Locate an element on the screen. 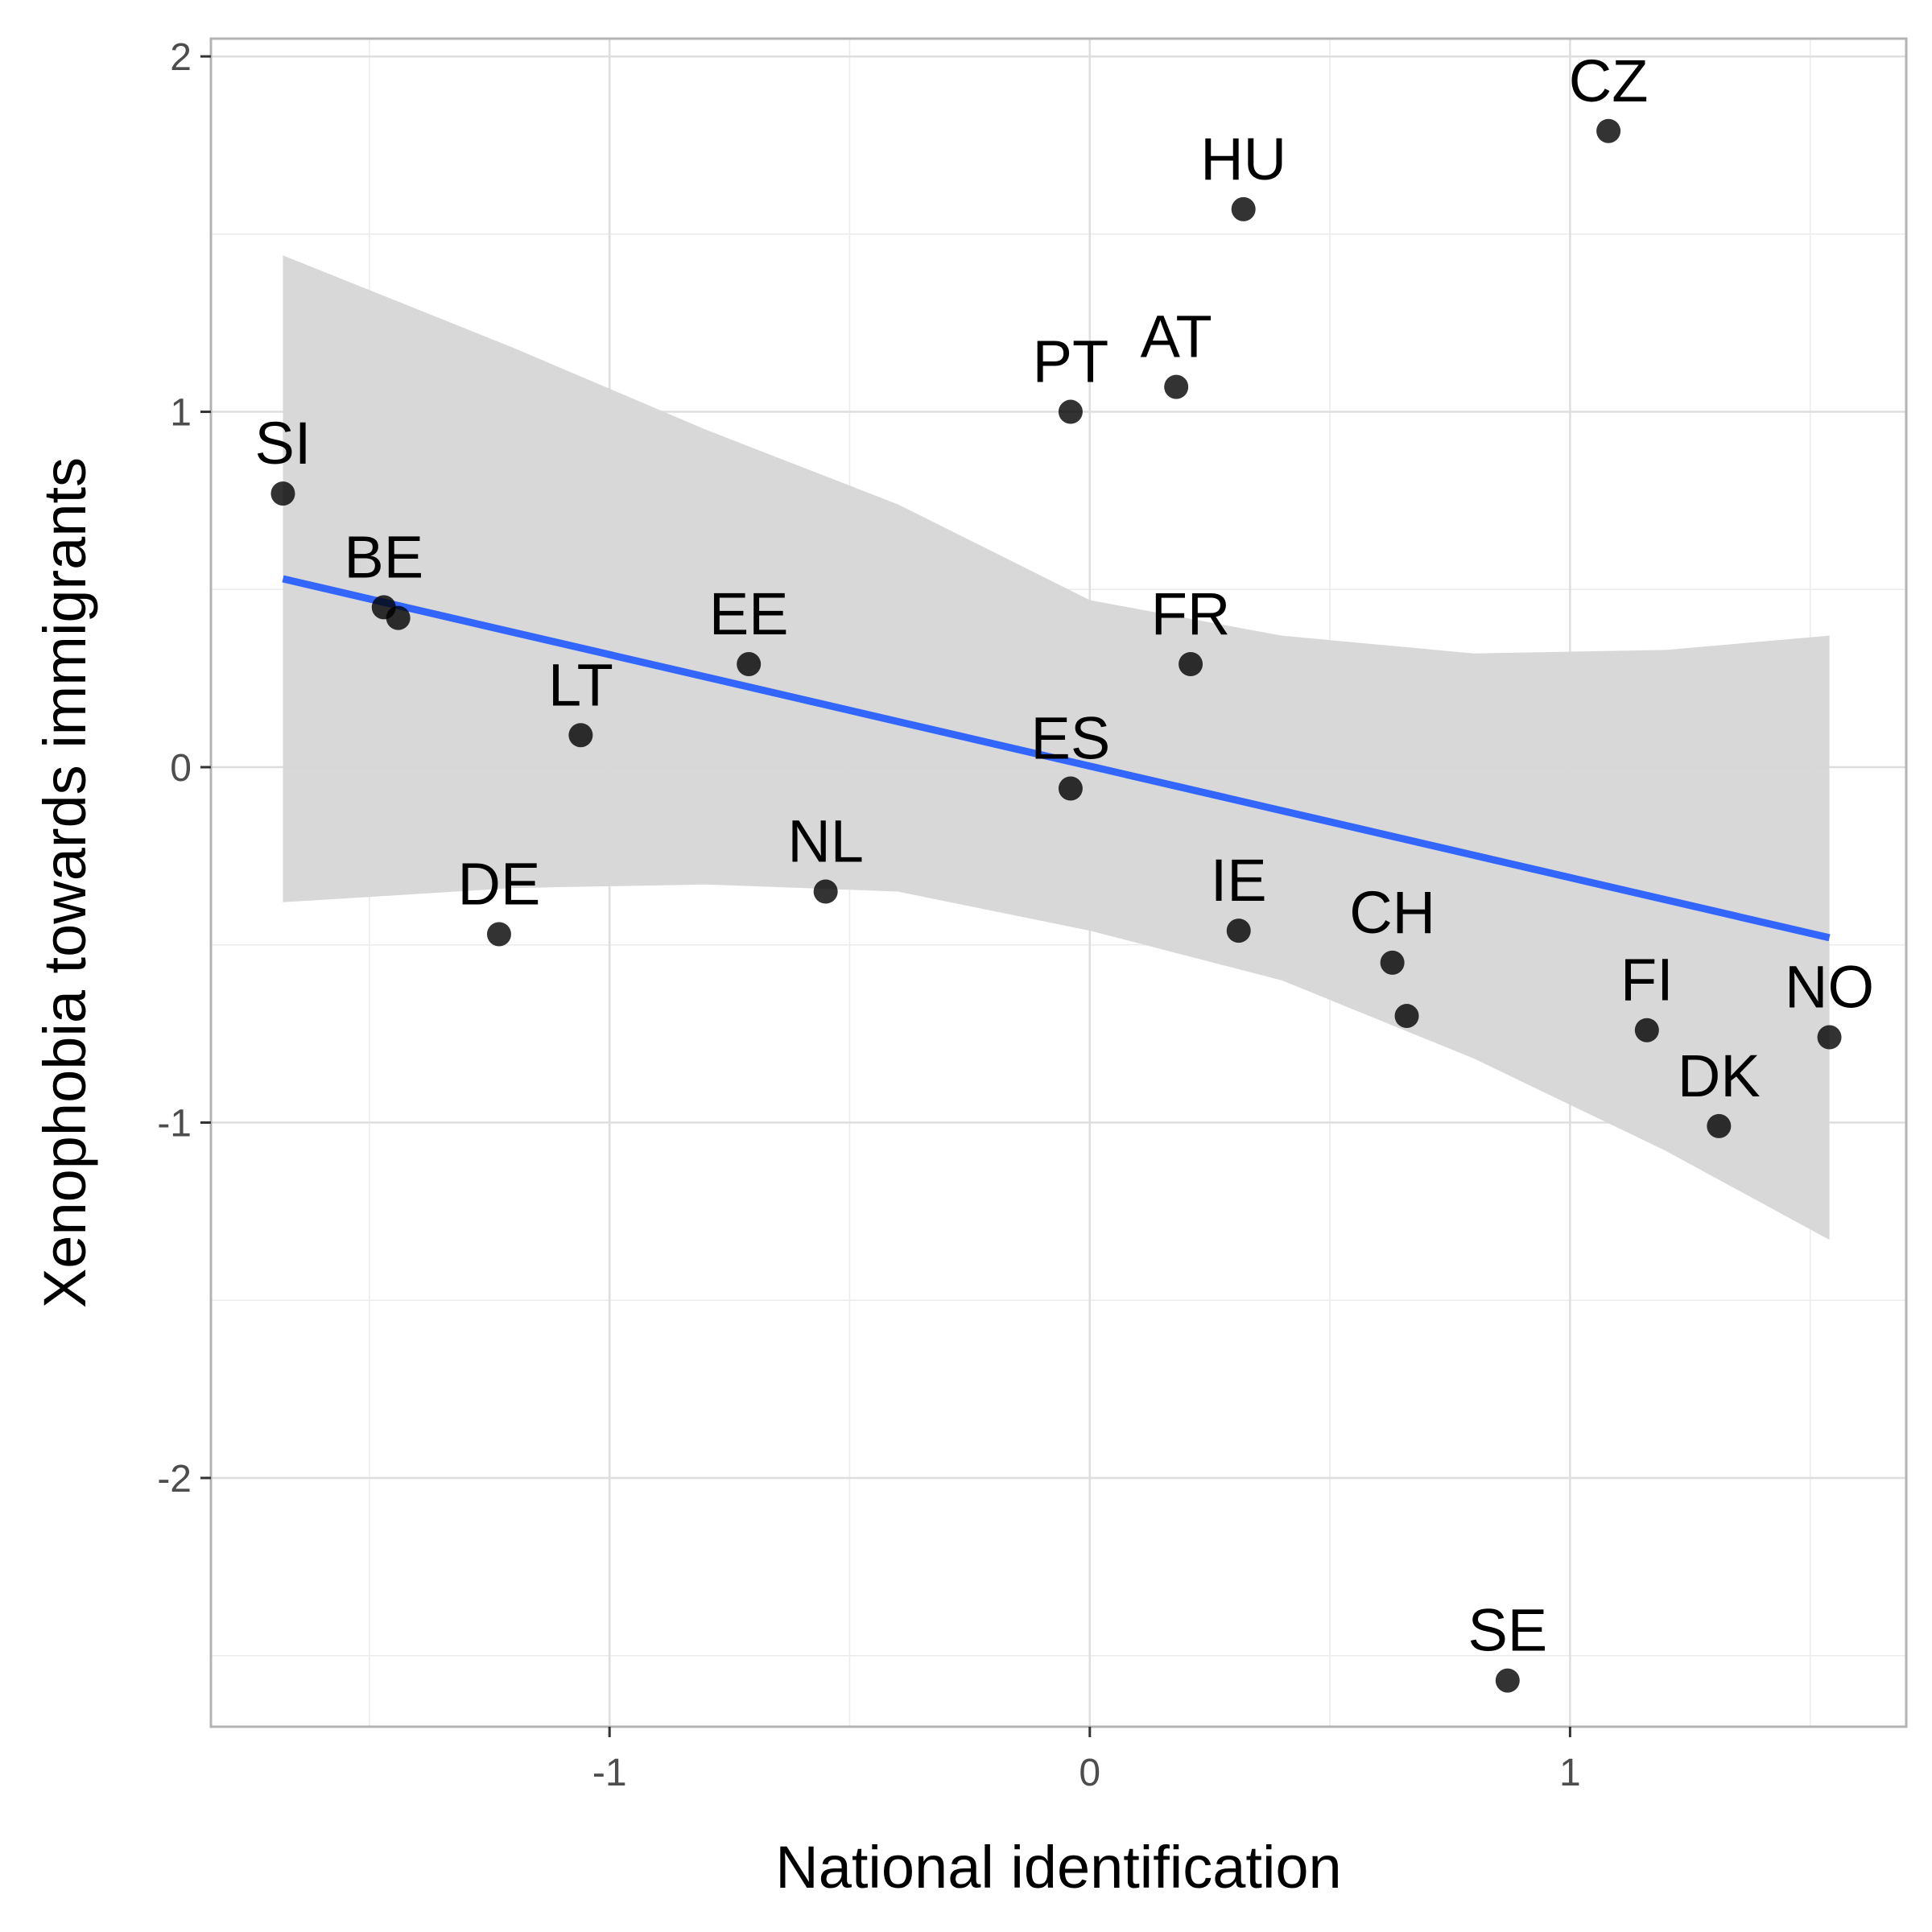 The height and width of the screenshot is (1932, 1932). point-label: NO is located at coordinates (1829, 987).